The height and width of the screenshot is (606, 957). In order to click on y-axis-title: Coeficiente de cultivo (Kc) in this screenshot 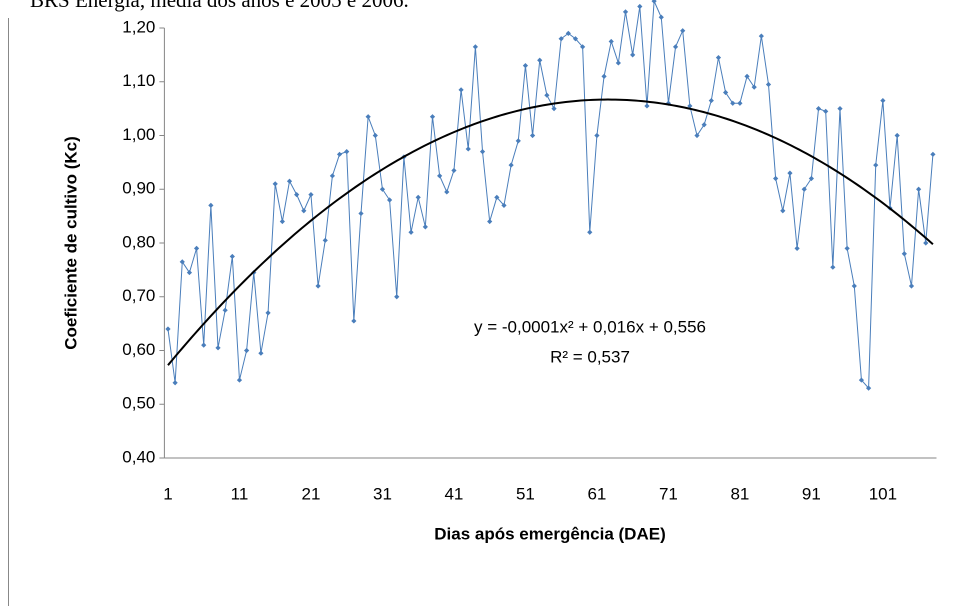, I will do `click(70, 242)`.